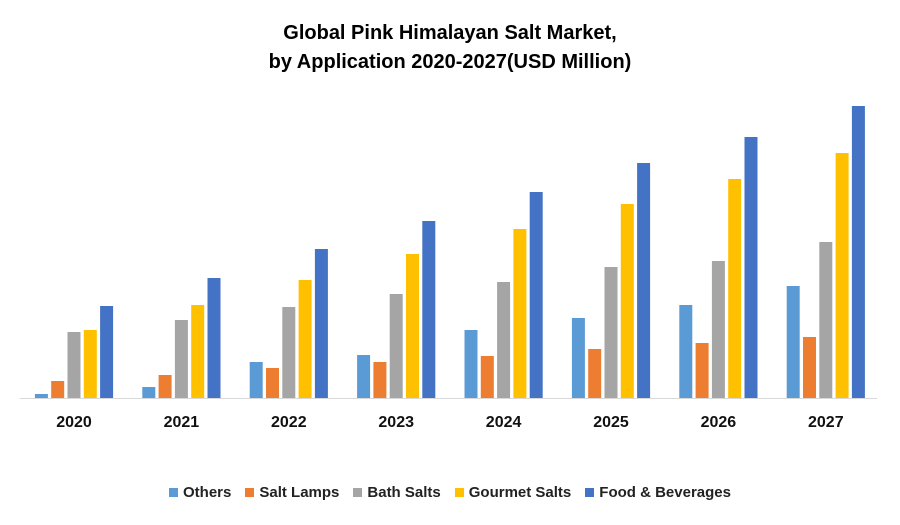  I want to click on legend-label: Bath Salts, so click(404, 492).